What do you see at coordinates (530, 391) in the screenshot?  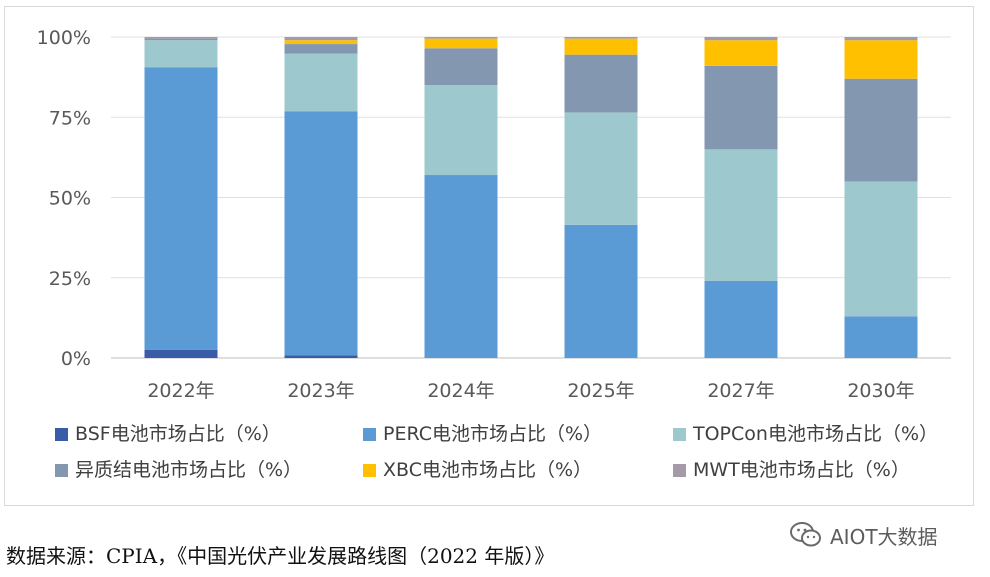 I see `x-axis-ticks: 2022年 2023年 2024年 2025年 2027年 2030年` at bounding box center [530, 391].